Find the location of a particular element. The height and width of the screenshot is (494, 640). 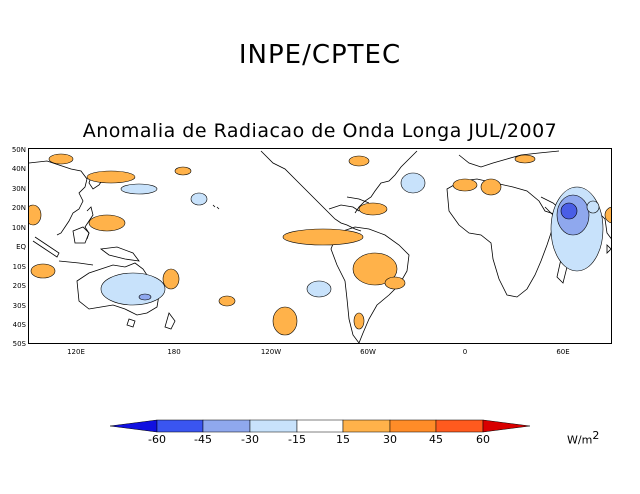

legend-label-15: 15 is located at coordinates (343, 439).